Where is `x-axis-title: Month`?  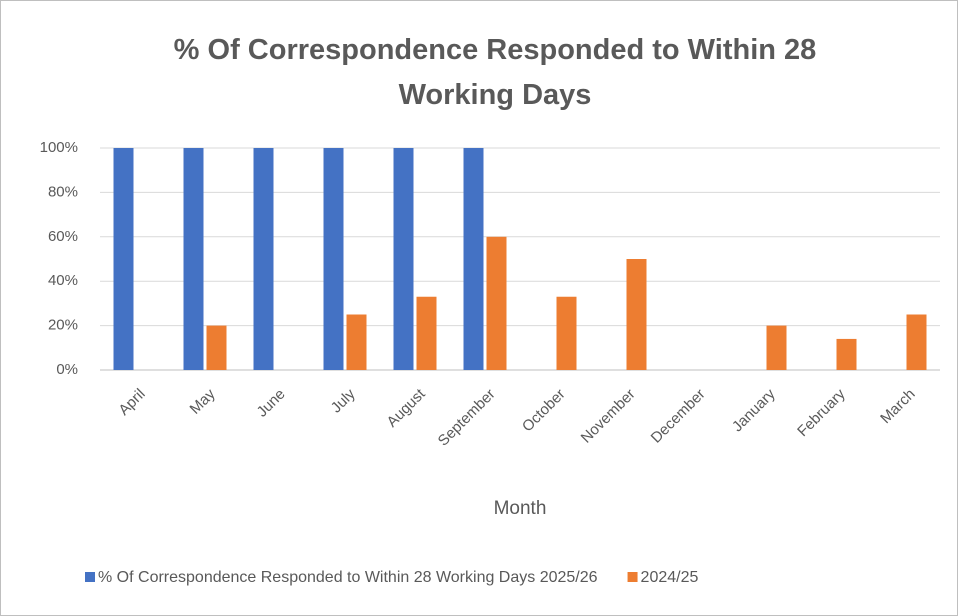
x-axis-title: Month is located at coordinates (520, 508).